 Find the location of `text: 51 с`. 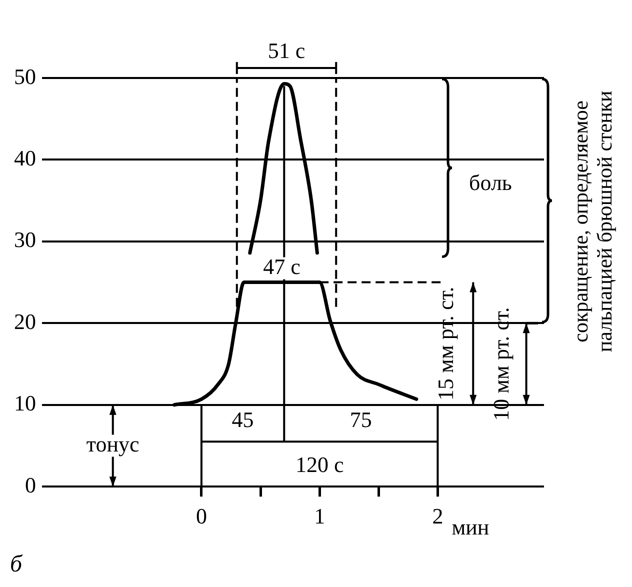

text: 51 с is located at coordinates (287, 50).